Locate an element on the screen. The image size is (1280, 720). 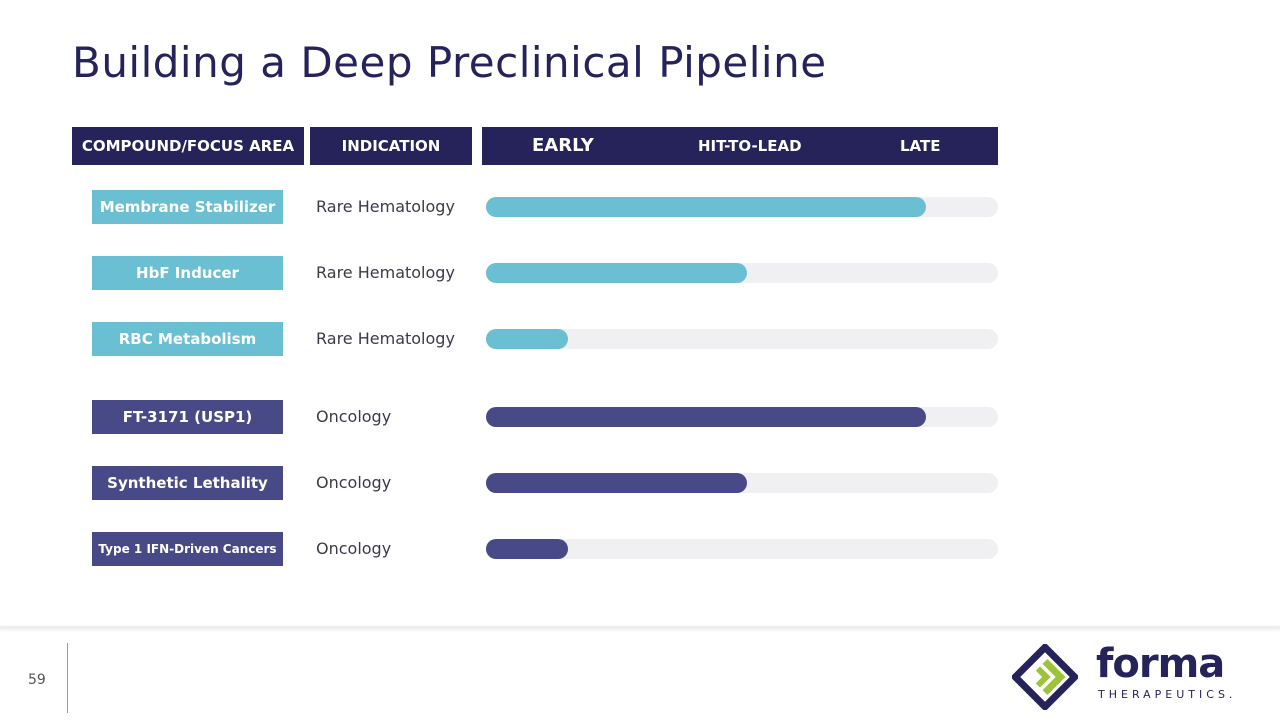
header-stage-hit-to-lead: HIT-TO-LEAD is located at coordinates (750, 146).